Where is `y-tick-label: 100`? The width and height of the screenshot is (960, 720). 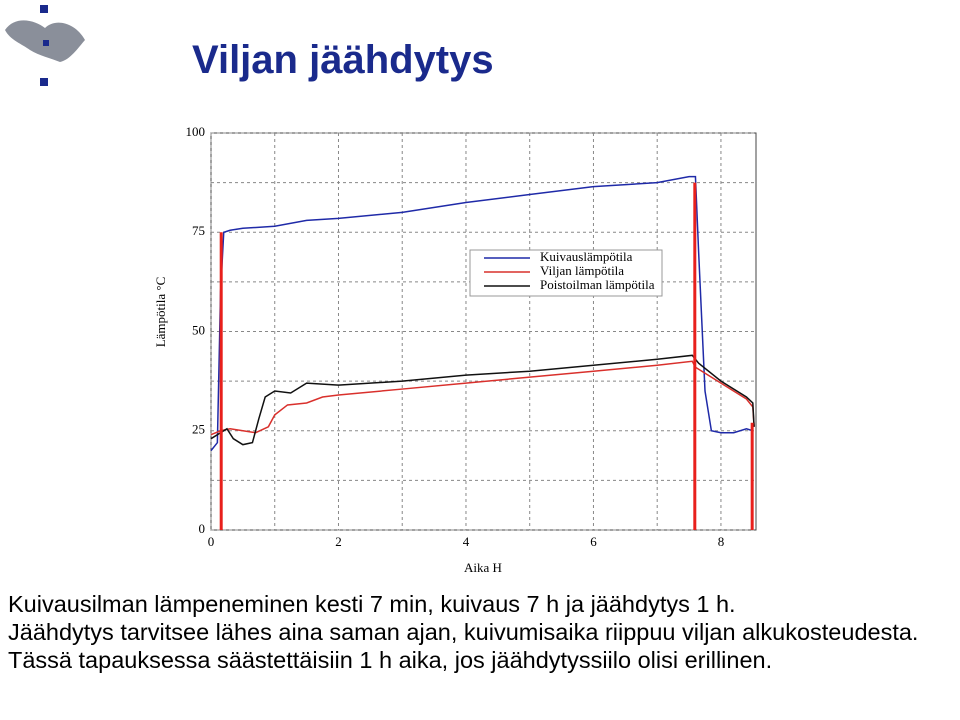
y-tick-label: 100 is located at coordinates (196, 131).